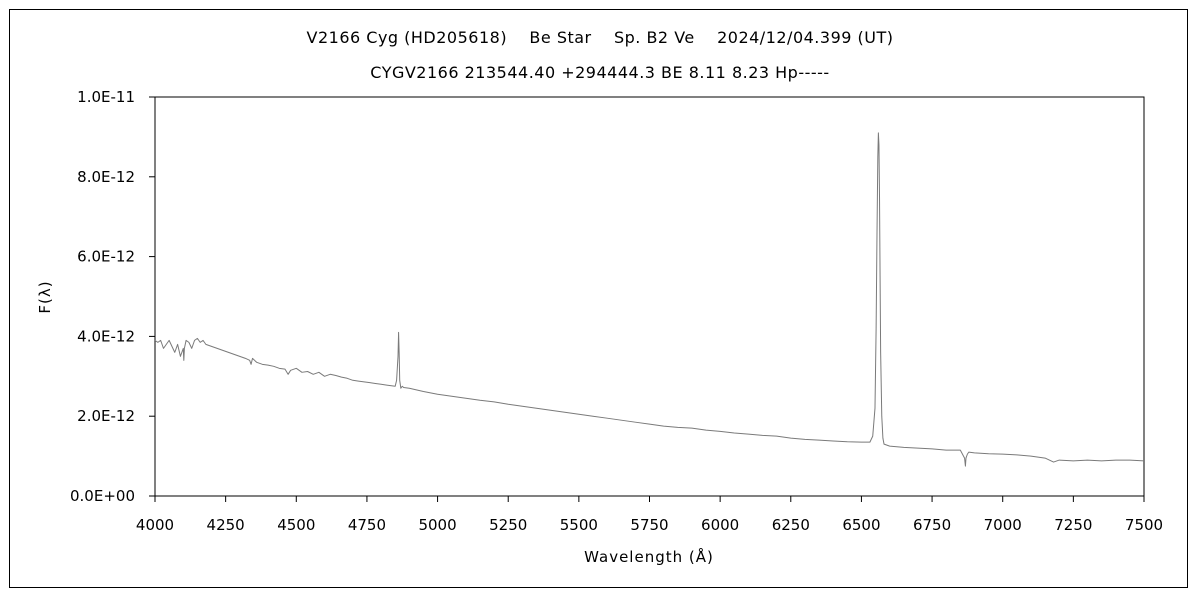 The height and width of the screenshot is (600, 1200). What do you see at coordinates (437, 525) in the screenshot?
I see `x-tick-label: 5000` at bounding box center [437, 525].